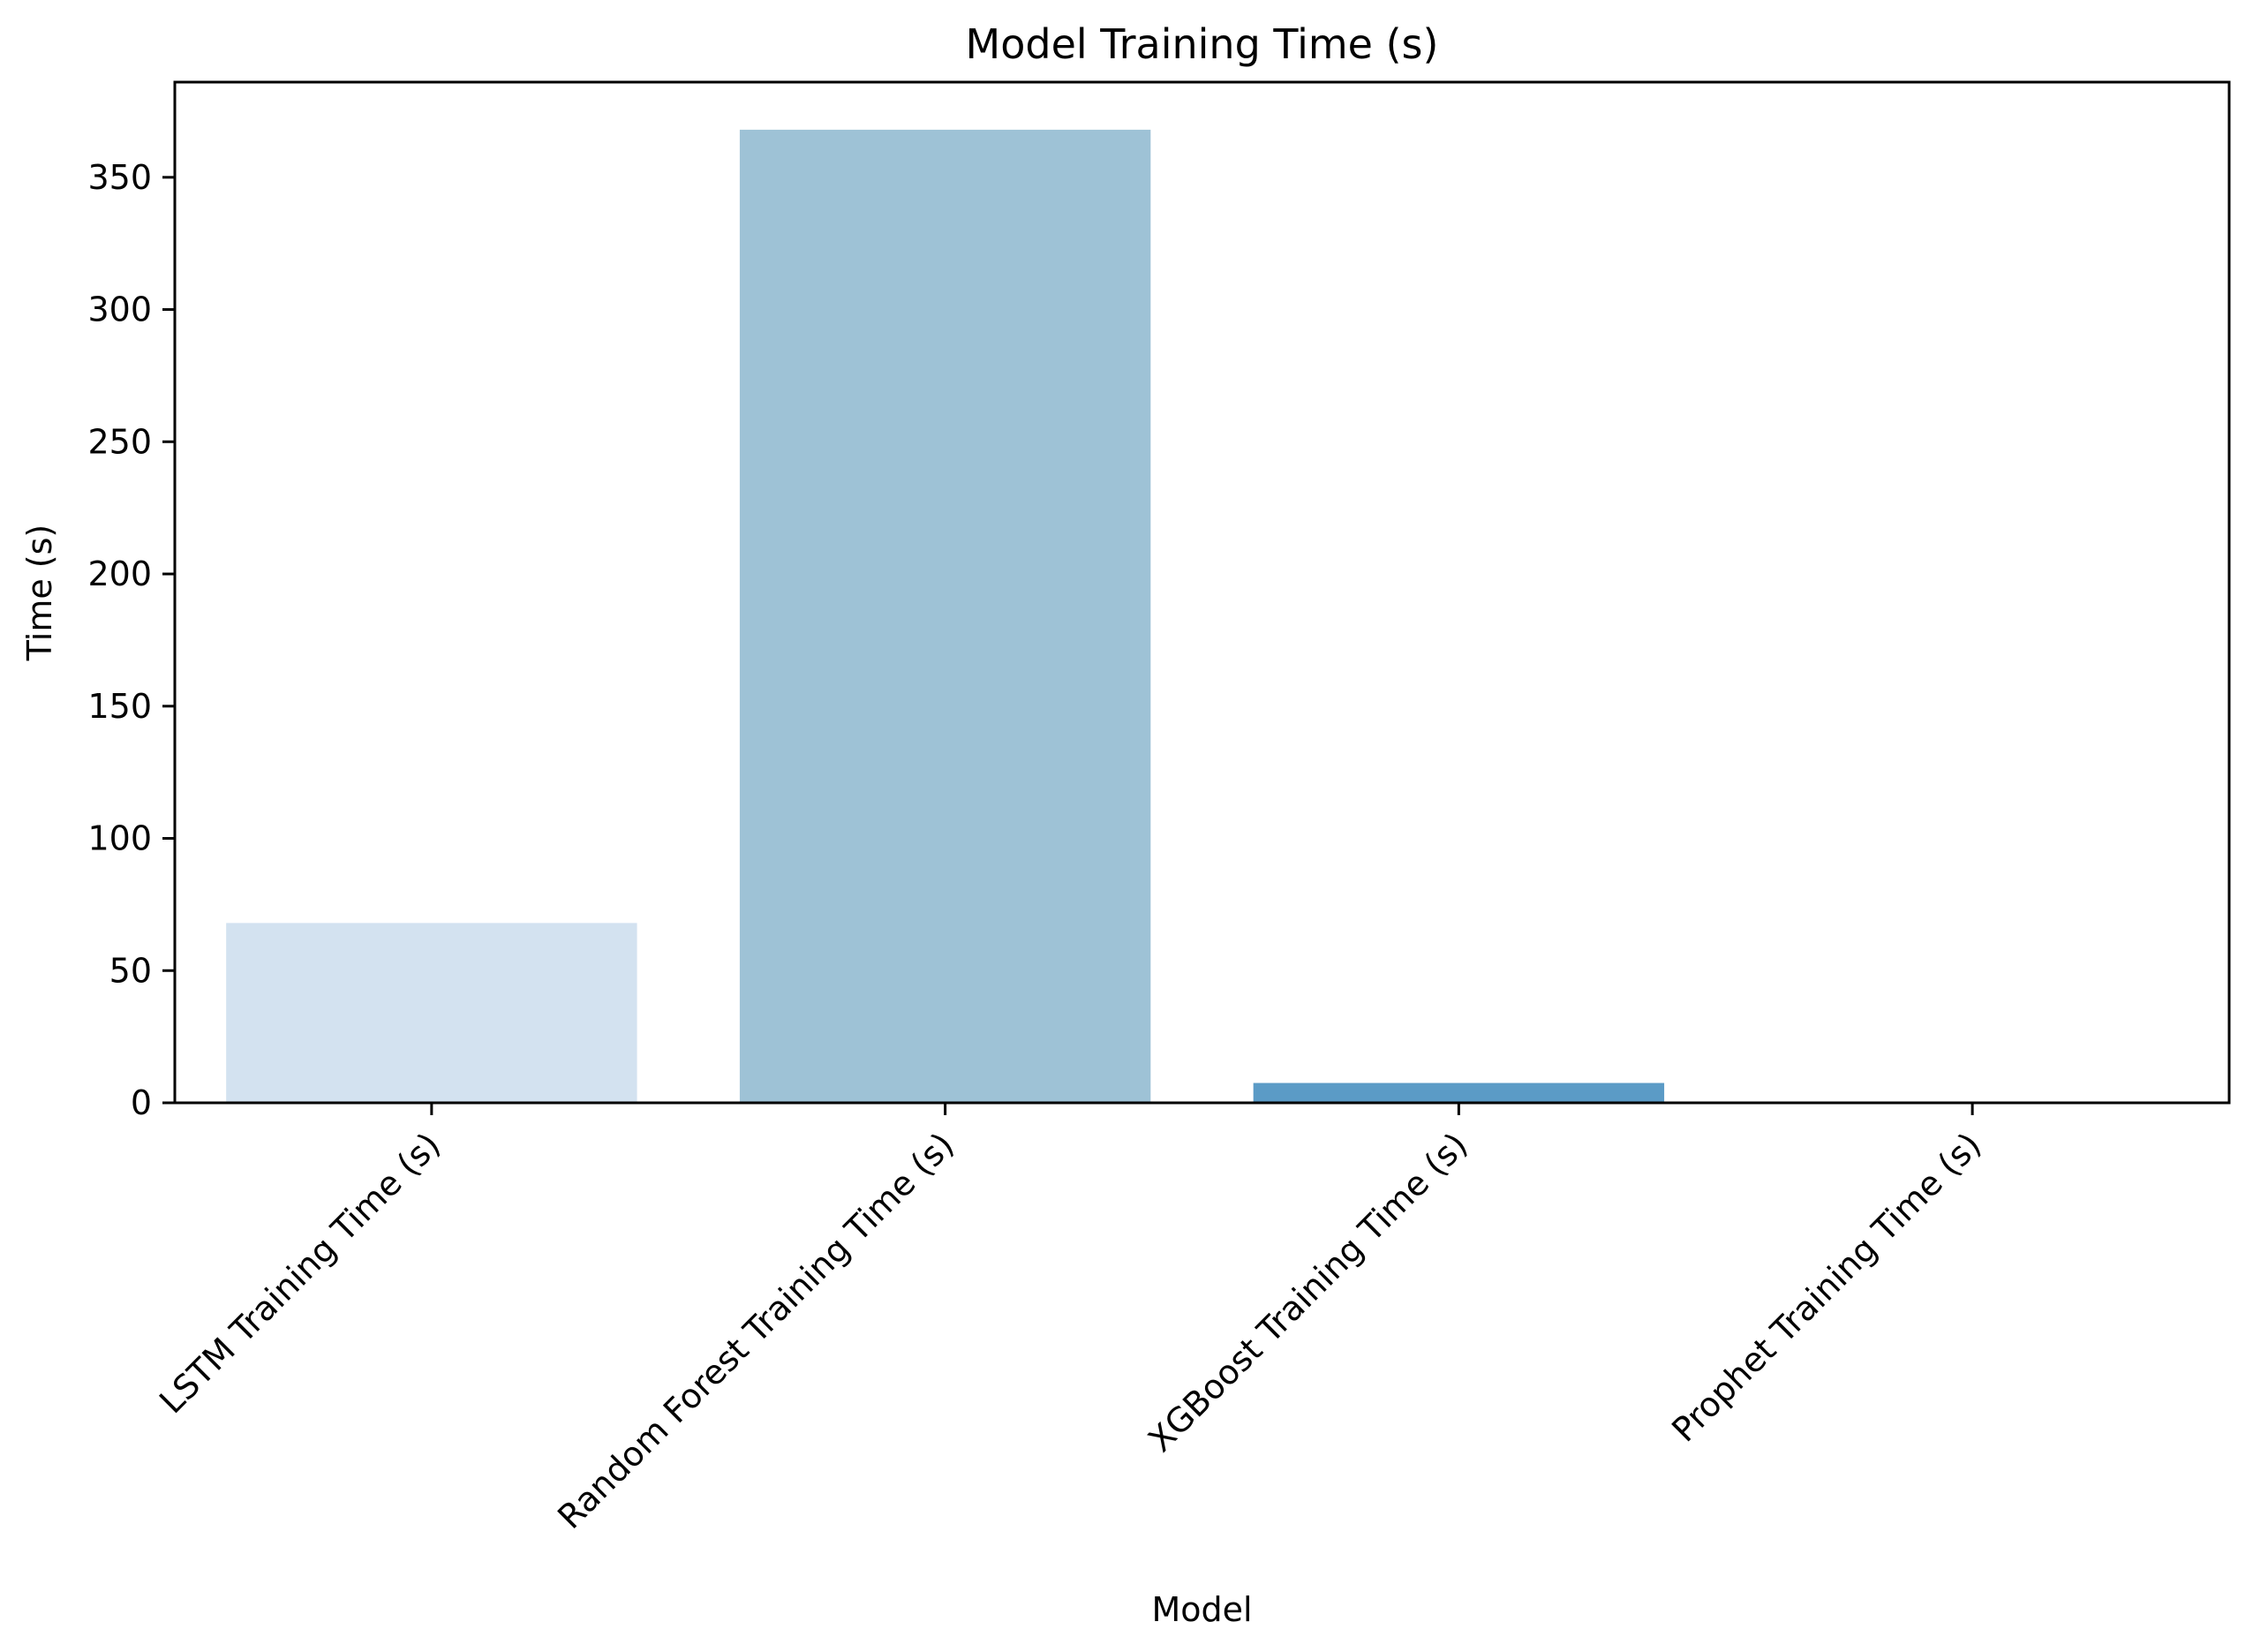  I want to click on y-axis-label: Time (s), so click(39, 593).